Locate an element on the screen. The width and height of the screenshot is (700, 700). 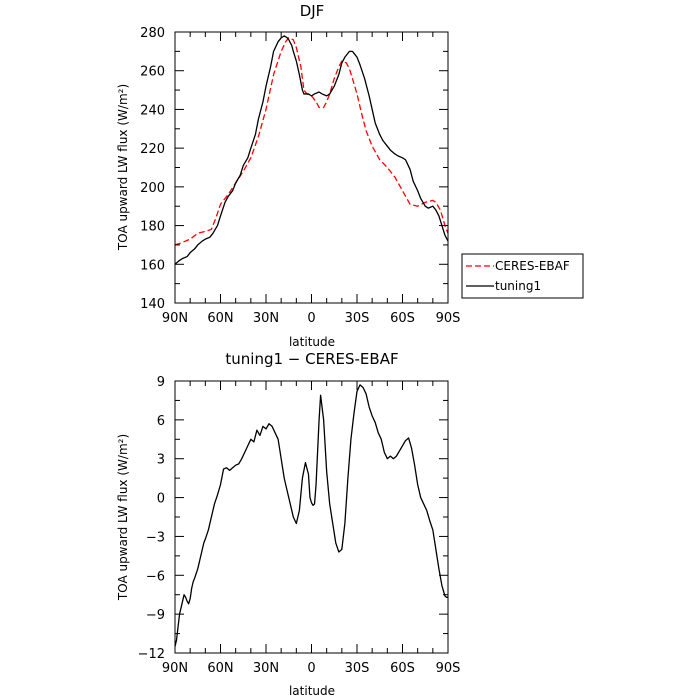
top-chart-ylabel: TOA upward LW flux (W/m²) is located at coordinates (123, 167).